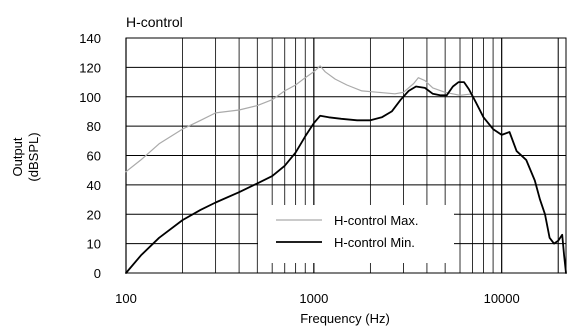  Describe the element at coordinates (376, 220) in the screenshot. I see `legend-label-max: H-control Max.` at that location.